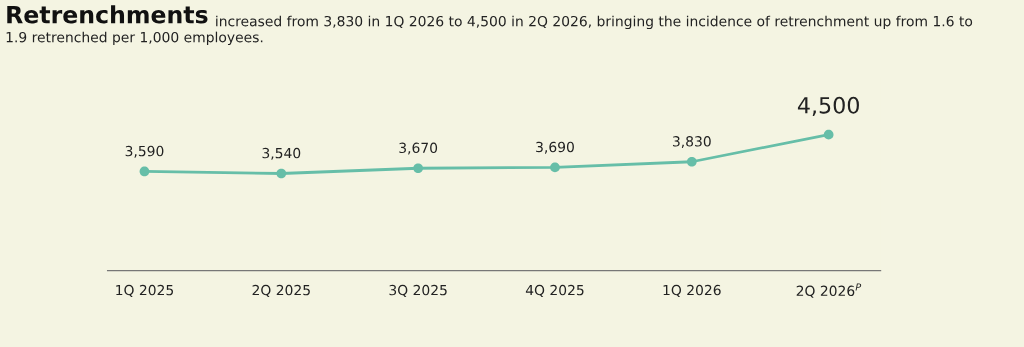 This screenshot has height=347, width=1024. What do you see at coordinates (418, 290) in the screenshot?
I see `x-tick-label: 3Q 2025` at bounding box center [418, 290].